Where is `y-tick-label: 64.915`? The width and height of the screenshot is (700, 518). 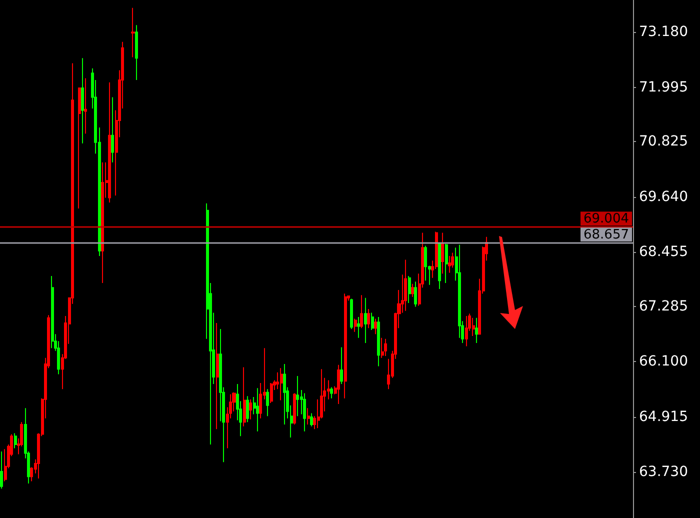
y-tick-label: 64.915 is located at coordinates (663, 416).